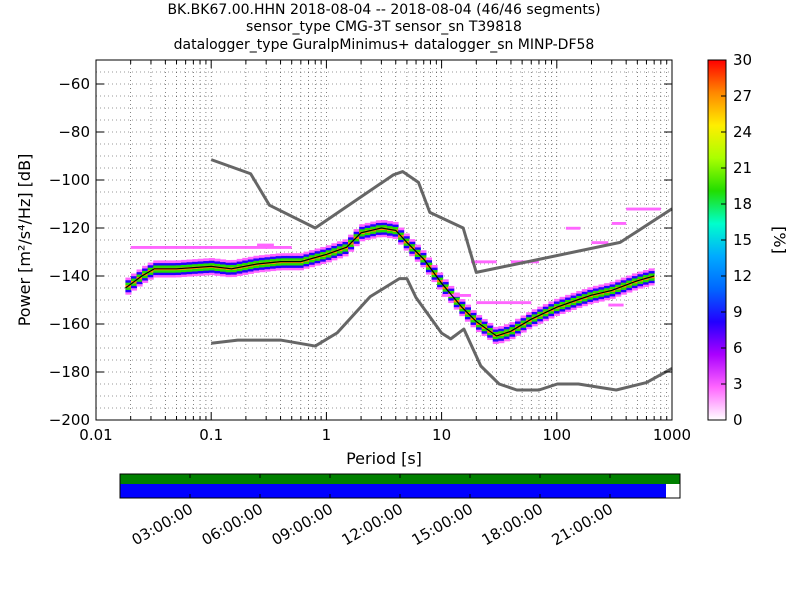  I want to click on x-tick-label: 100, so click(556, 435).